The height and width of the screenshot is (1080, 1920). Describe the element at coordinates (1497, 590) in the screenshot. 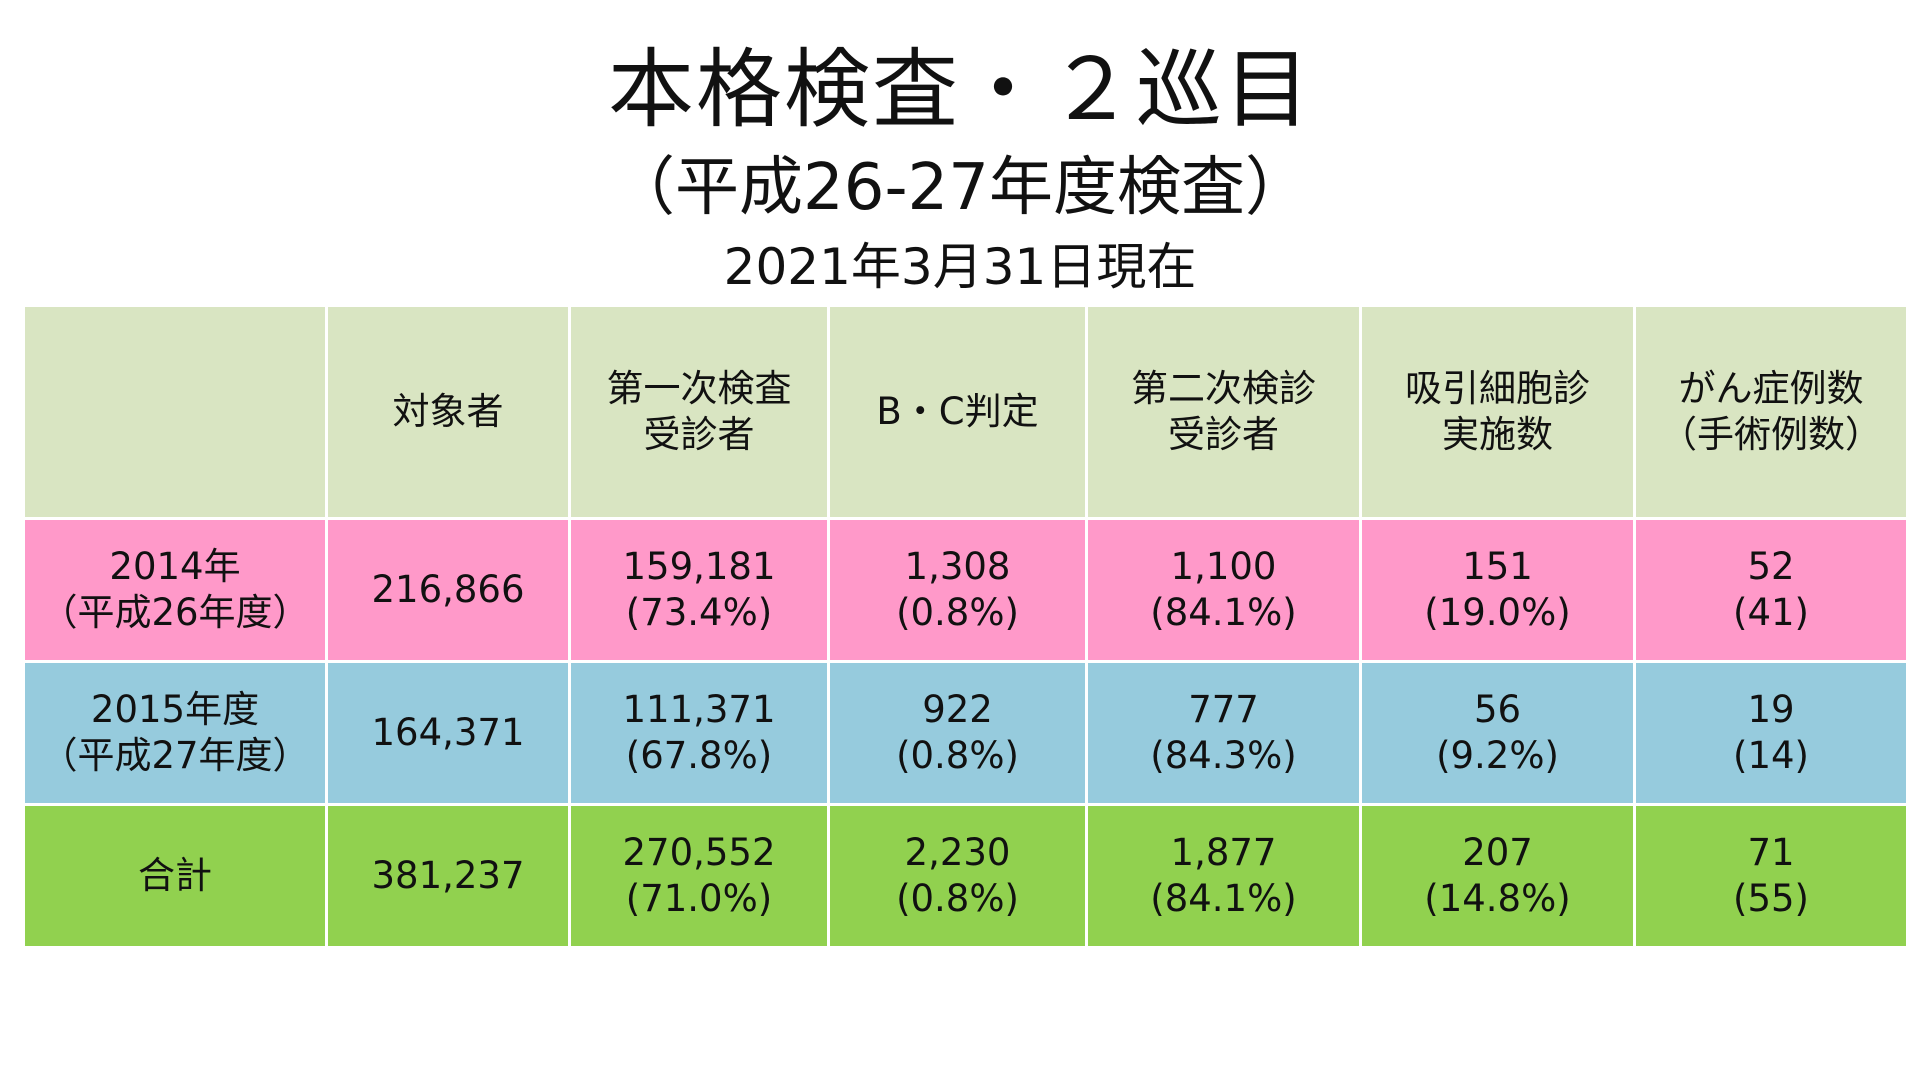

I see `cell-aspiration-cytology: 151 (19.0%)` at that location.